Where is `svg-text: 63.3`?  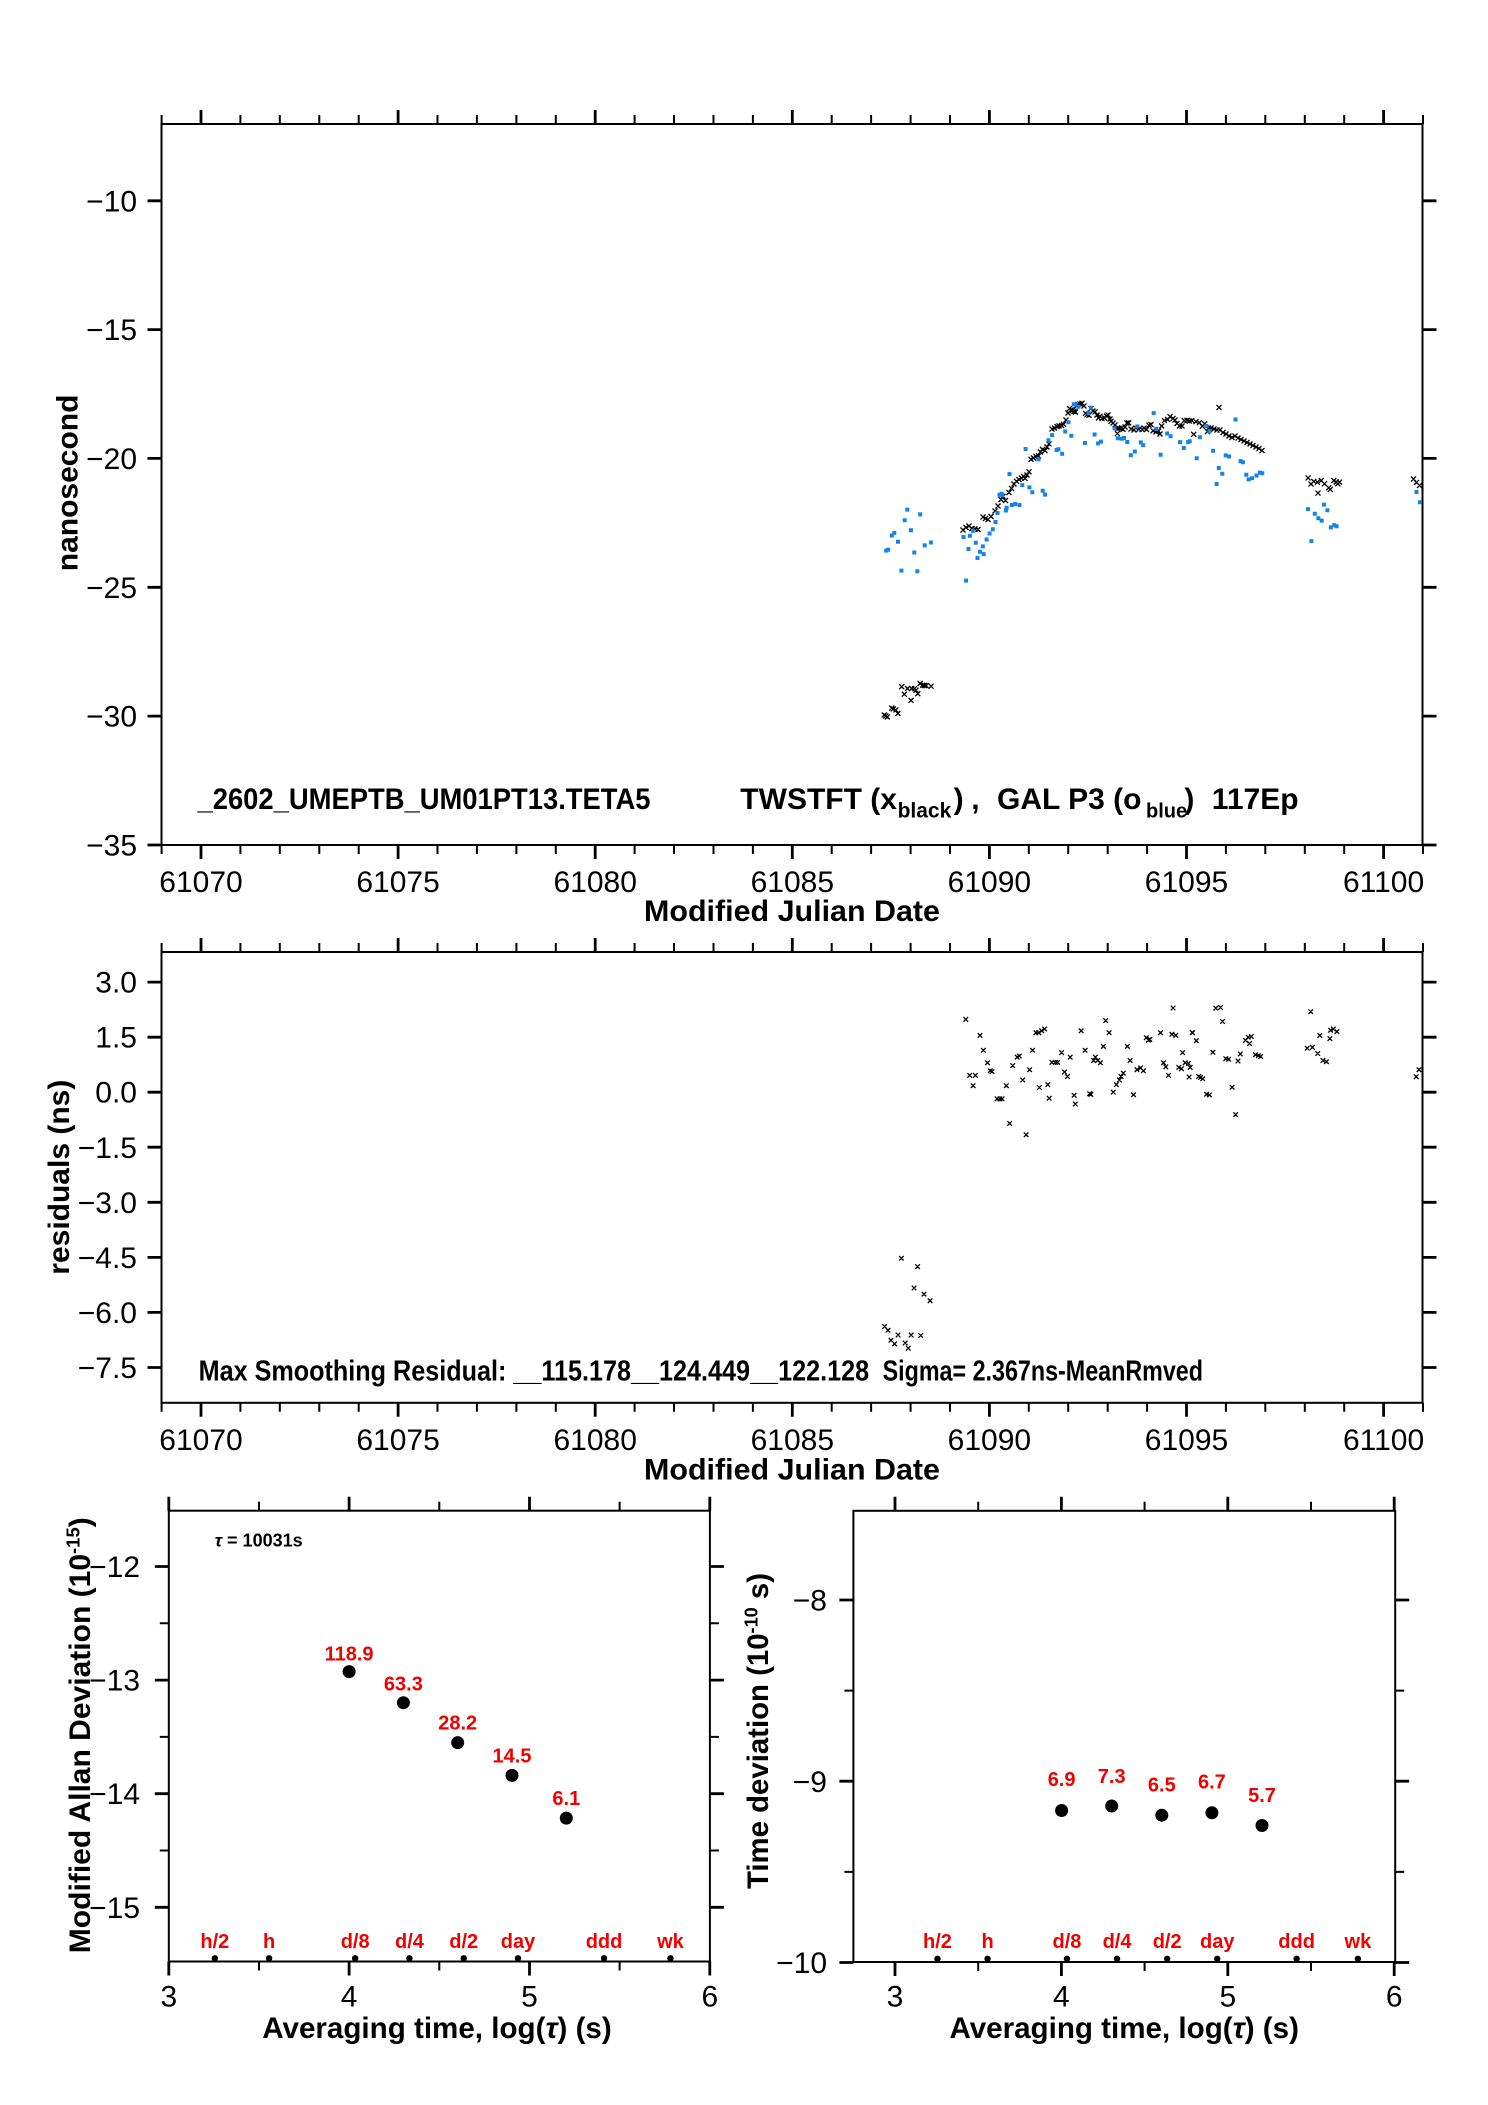 svg-text: 63.3 is located at coordinates (403, 1685).